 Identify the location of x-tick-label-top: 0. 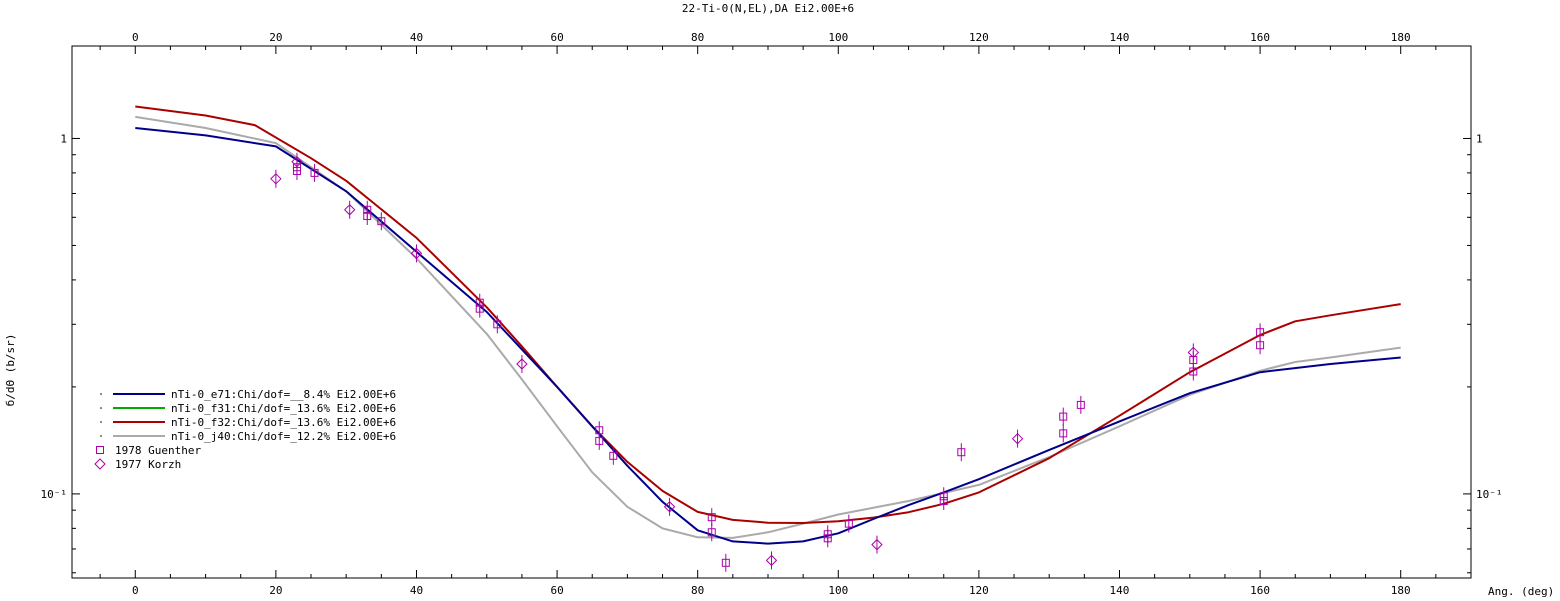
(135, 37).